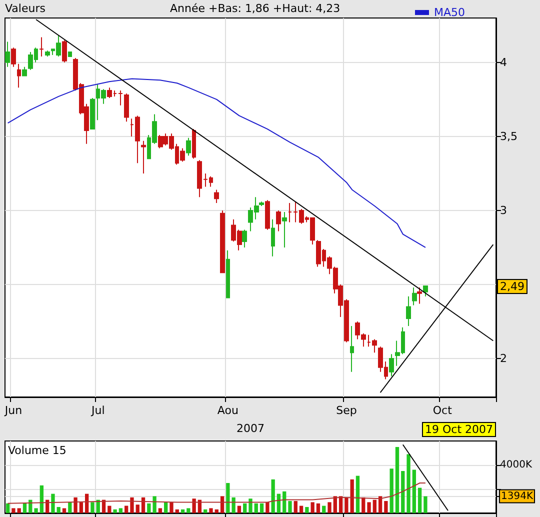 This screenshot has height=517, width=540. What do you see at coordinates (516, 465) in the screenshot?
I see `y-tick-label: 4000K` at bounding box center [516, 465].